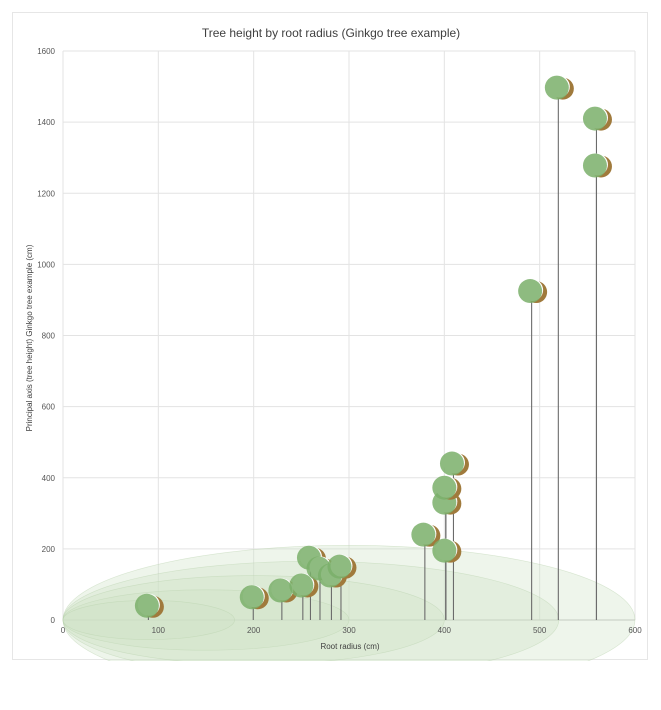 The height and width of the screenshot is (710, 661). What do you see at coordinates (254, 630) in the screenshot?
I see `x-tick-label: 200` at bounding box center [254, 630].